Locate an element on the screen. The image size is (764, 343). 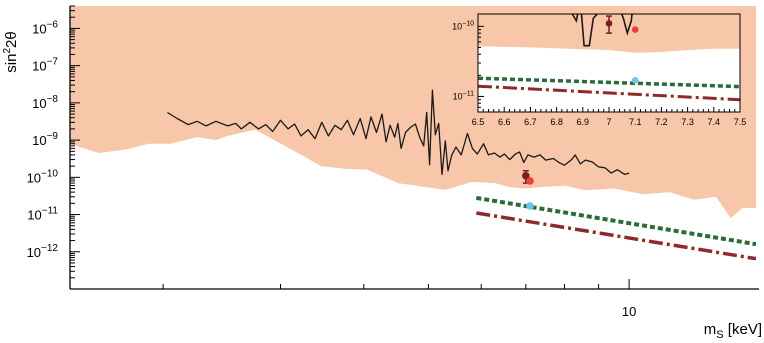
green-dashed-line is located at coordinates (615, 221).